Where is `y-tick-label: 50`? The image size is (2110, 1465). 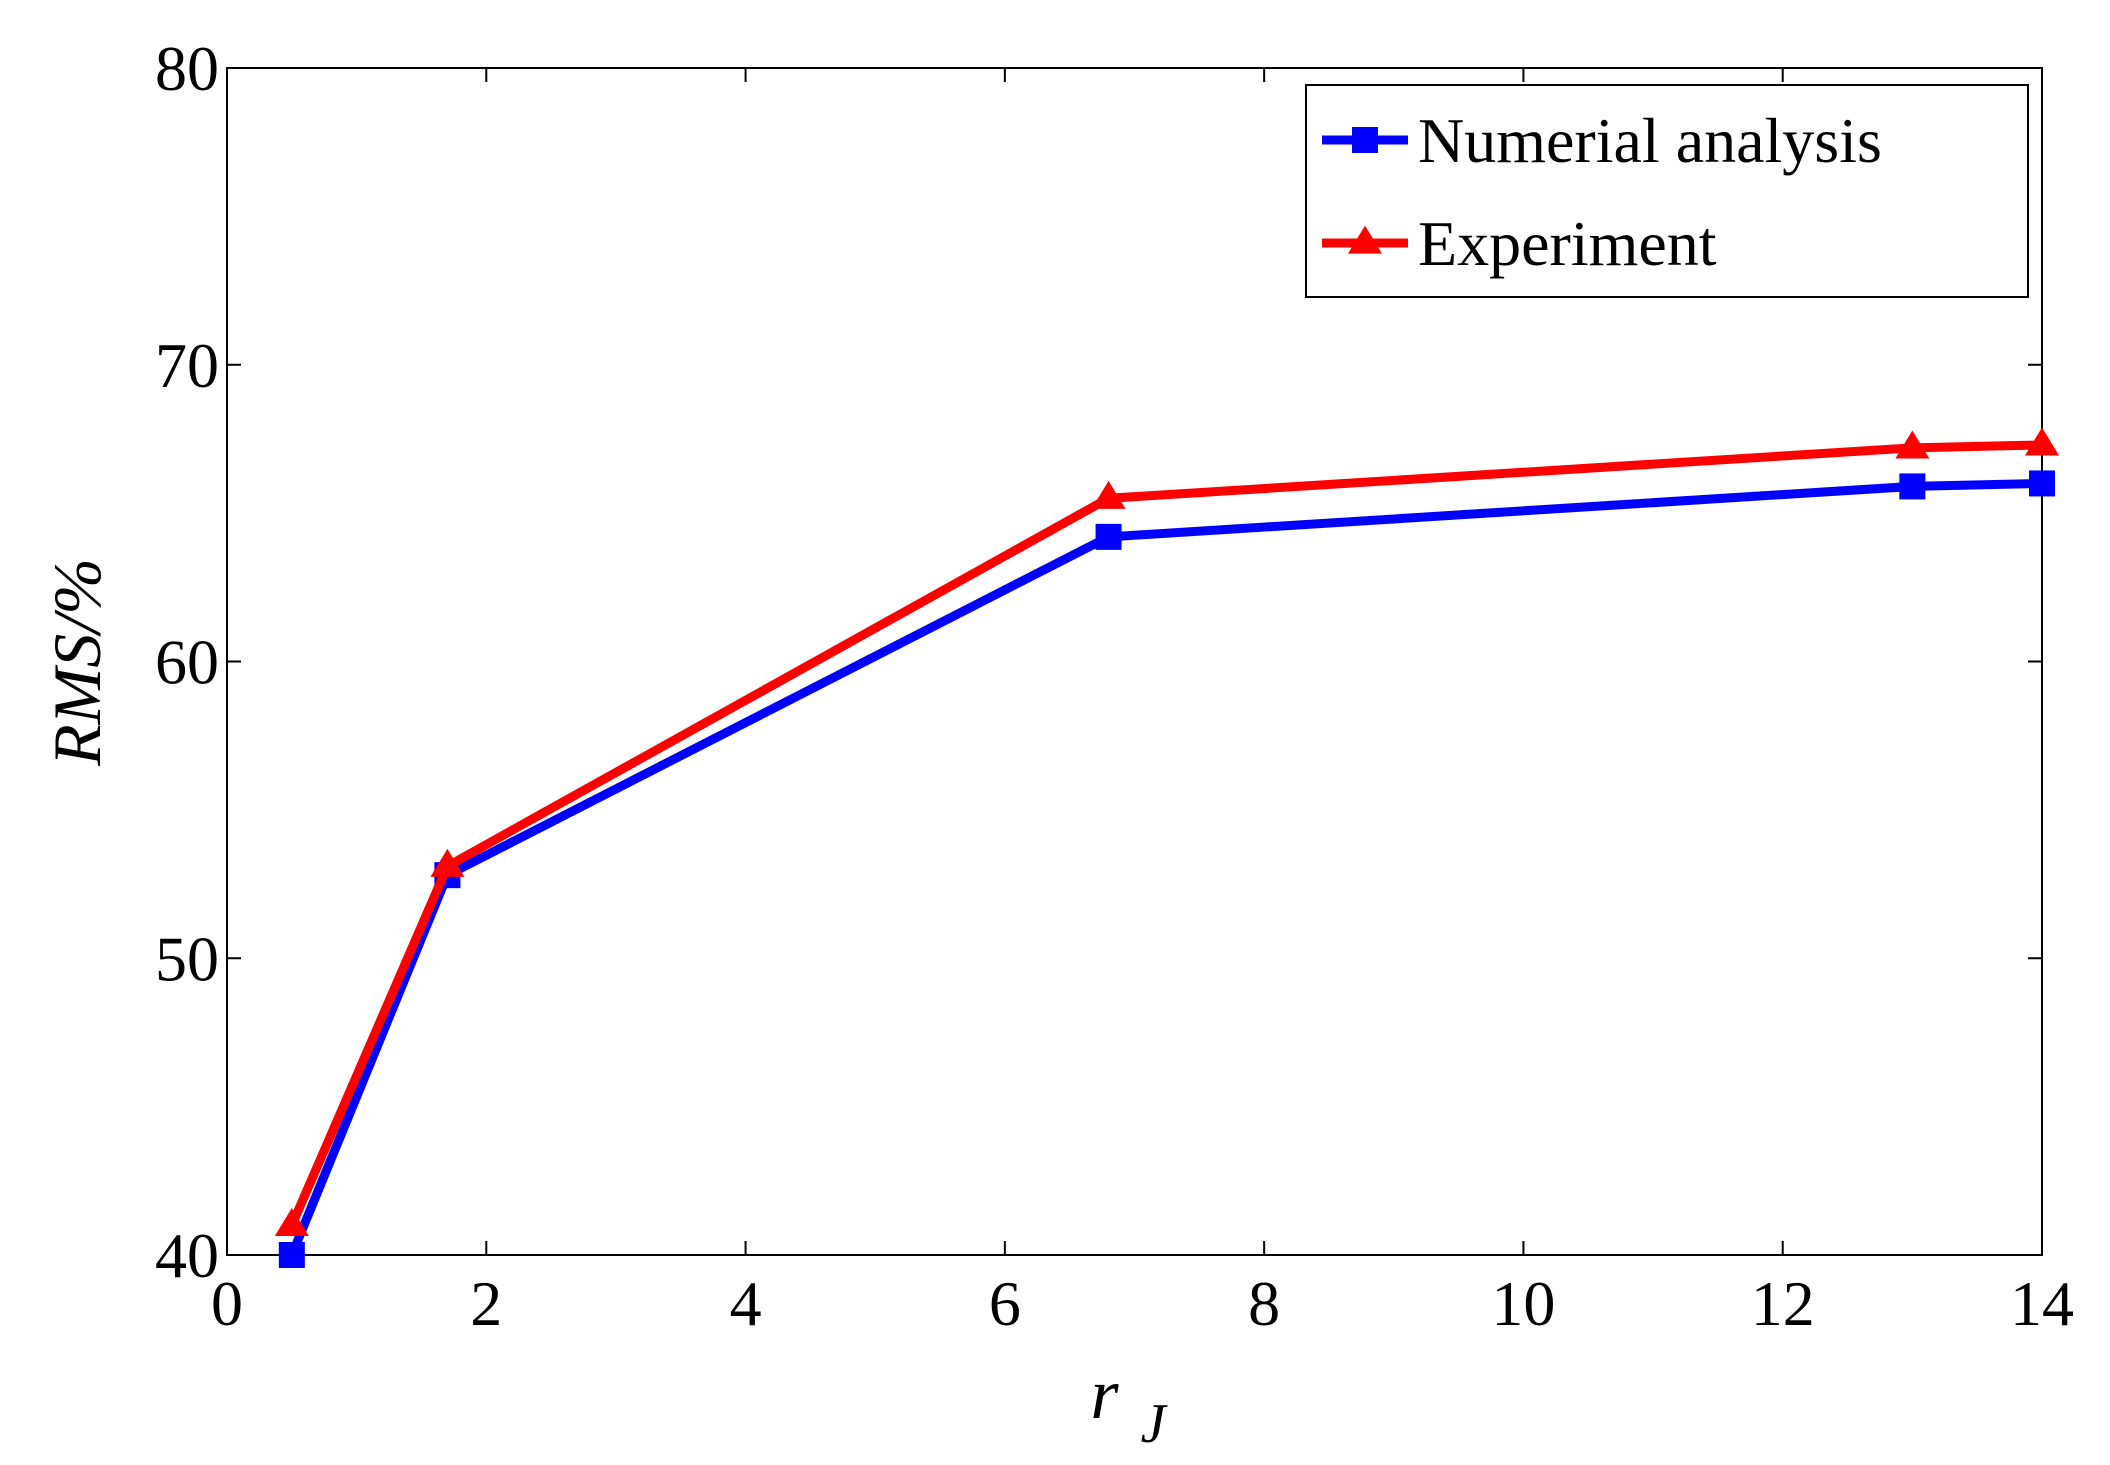 y-tick-label: 50 is located at coordinates (187, 958).